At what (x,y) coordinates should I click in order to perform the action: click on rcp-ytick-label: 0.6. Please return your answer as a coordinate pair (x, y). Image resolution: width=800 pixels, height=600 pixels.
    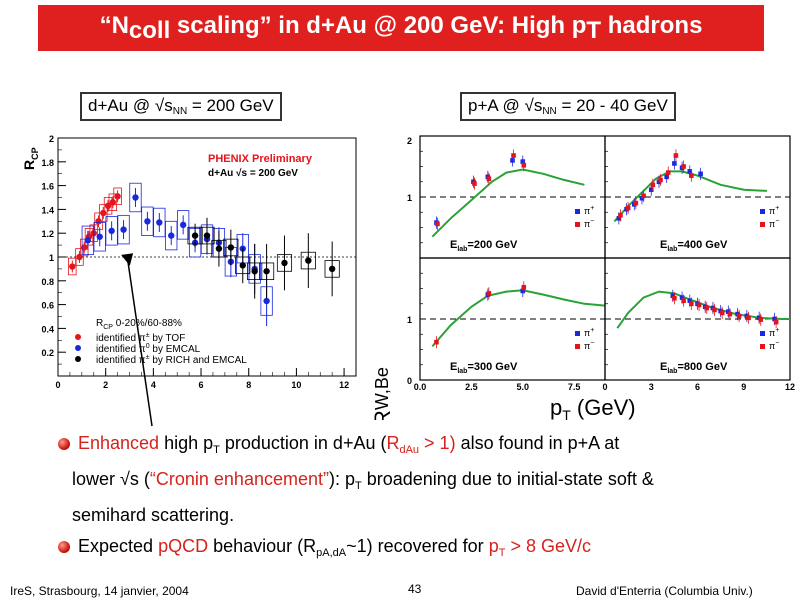
    Looking at the image, I should click on (47, 306).